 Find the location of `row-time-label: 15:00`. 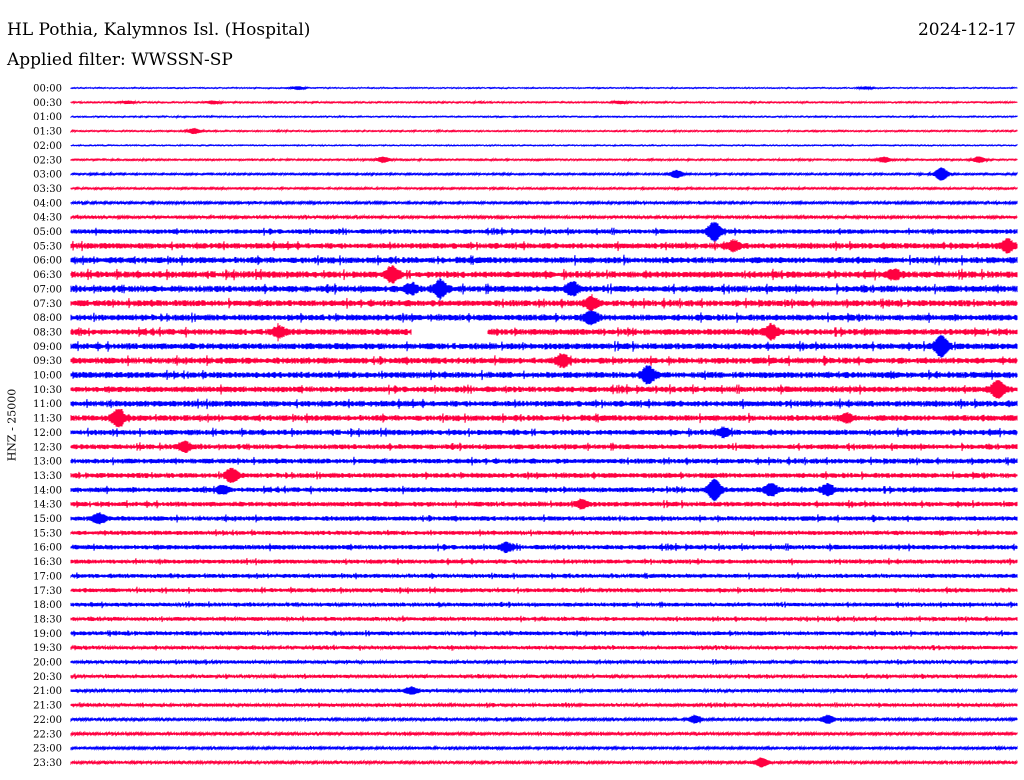

row-time-label: 15:00 is located at coordinates (47, 519).